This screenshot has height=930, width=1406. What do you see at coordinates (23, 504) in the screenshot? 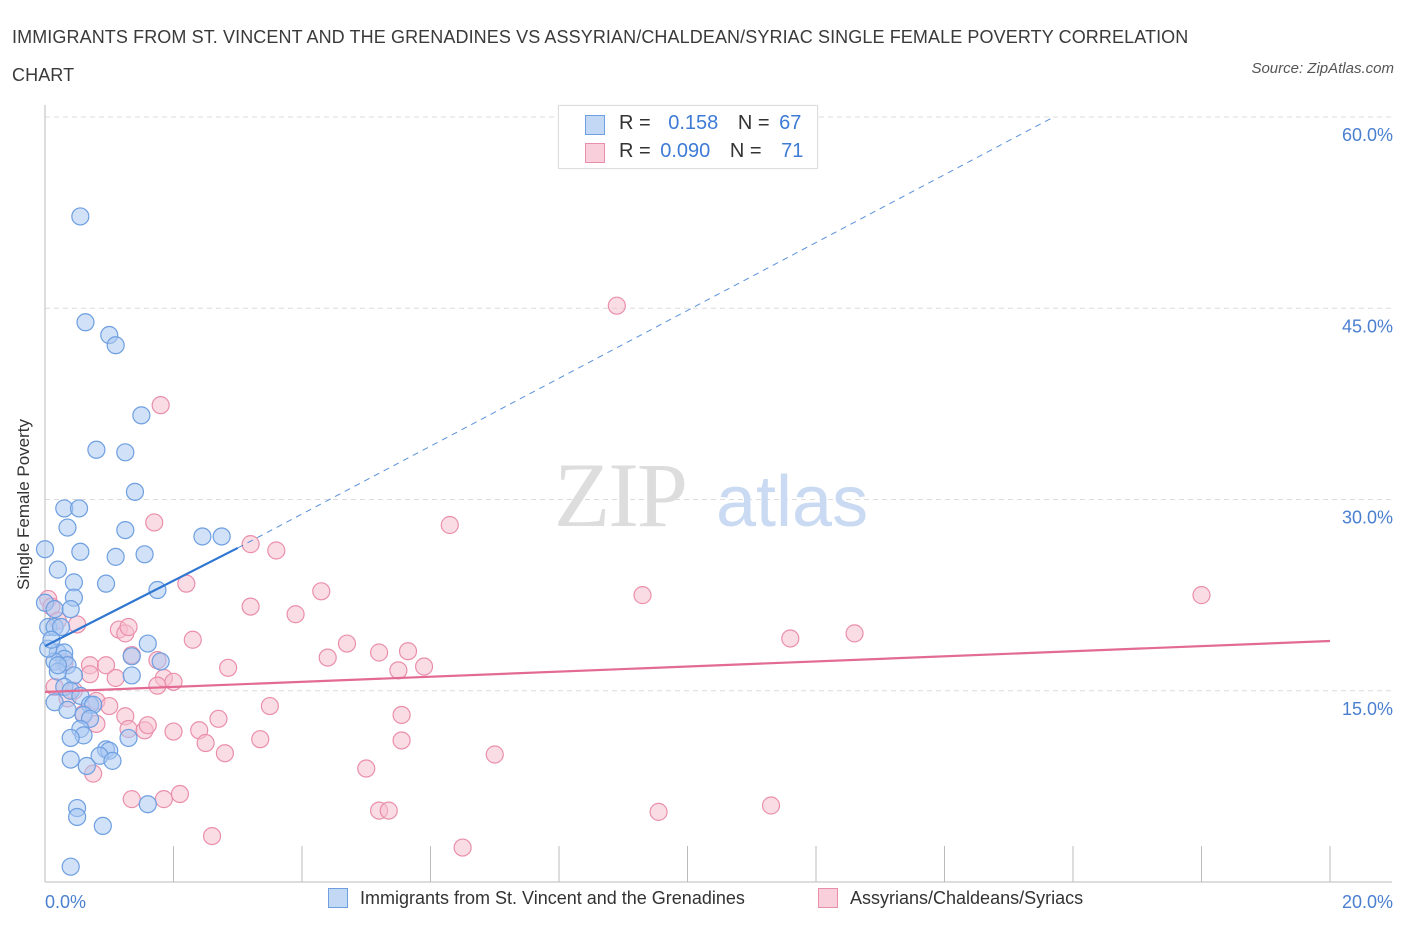
I see `y-axis-label: Single Female Poverty` at bounding box center [23, 504].